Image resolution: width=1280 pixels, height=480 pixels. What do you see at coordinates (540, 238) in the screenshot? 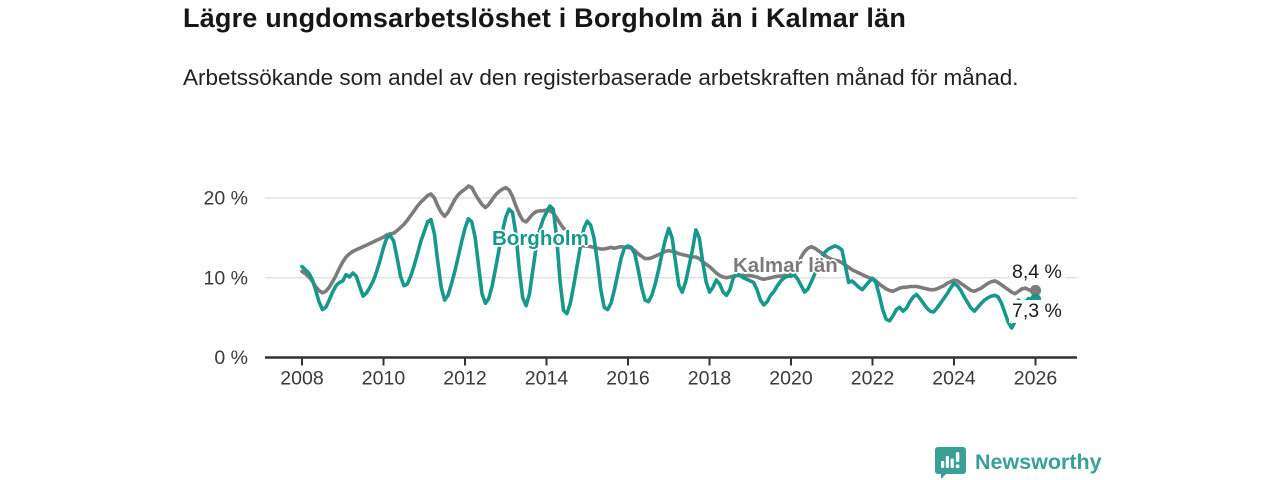
I see `series-label-borgholm: Borgholm` at bounding box center [540, 238].